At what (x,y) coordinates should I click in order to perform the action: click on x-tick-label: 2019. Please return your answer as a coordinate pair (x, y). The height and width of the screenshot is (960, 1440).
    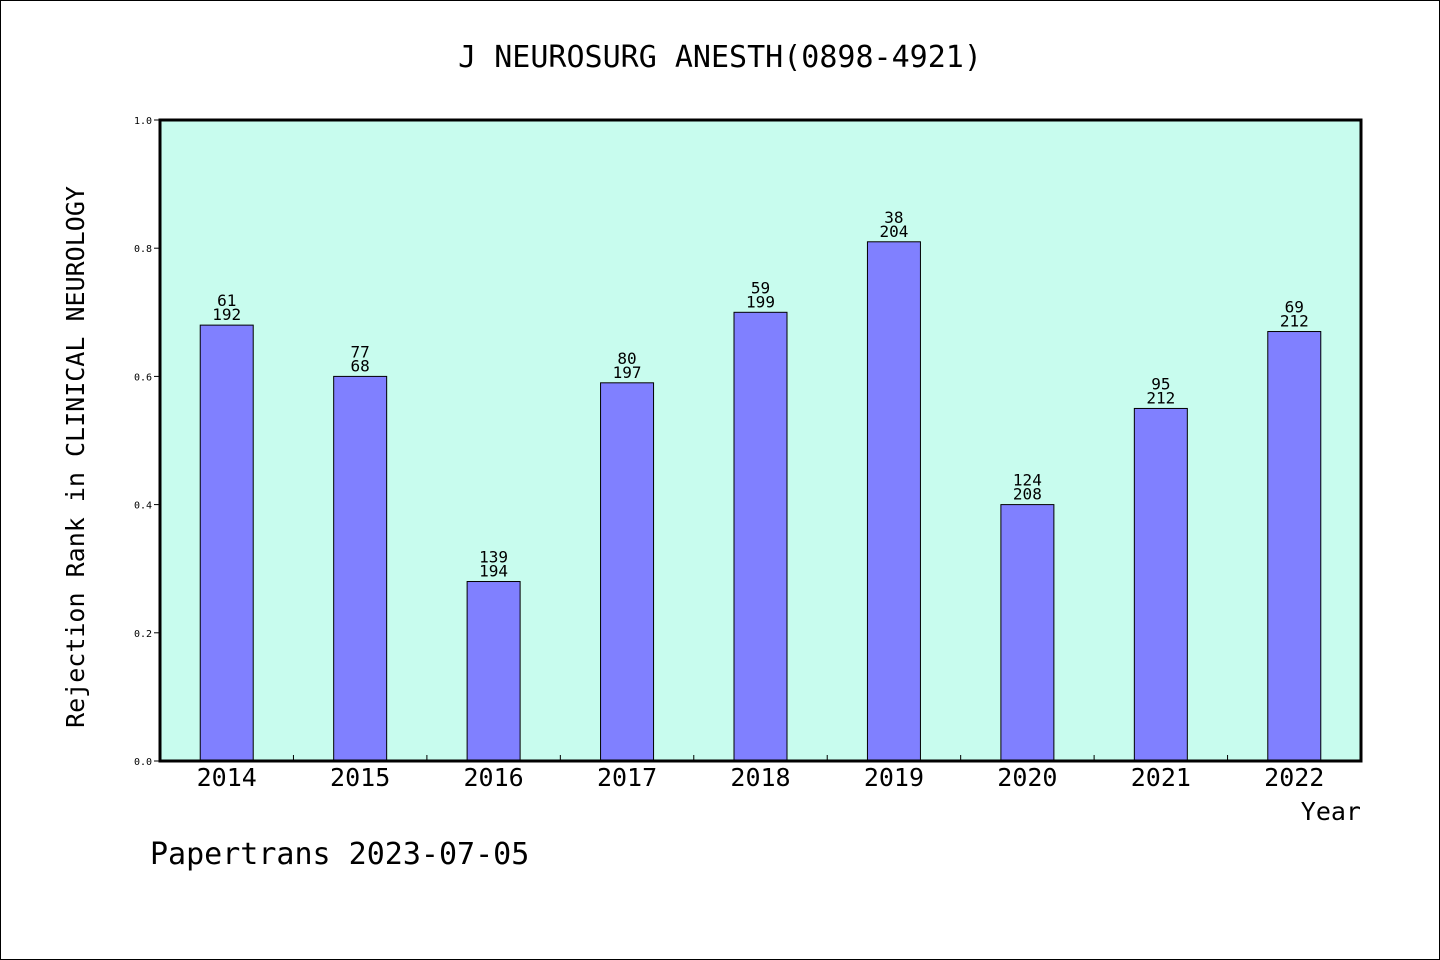
    Looking at the image, I should click on (894, 777).